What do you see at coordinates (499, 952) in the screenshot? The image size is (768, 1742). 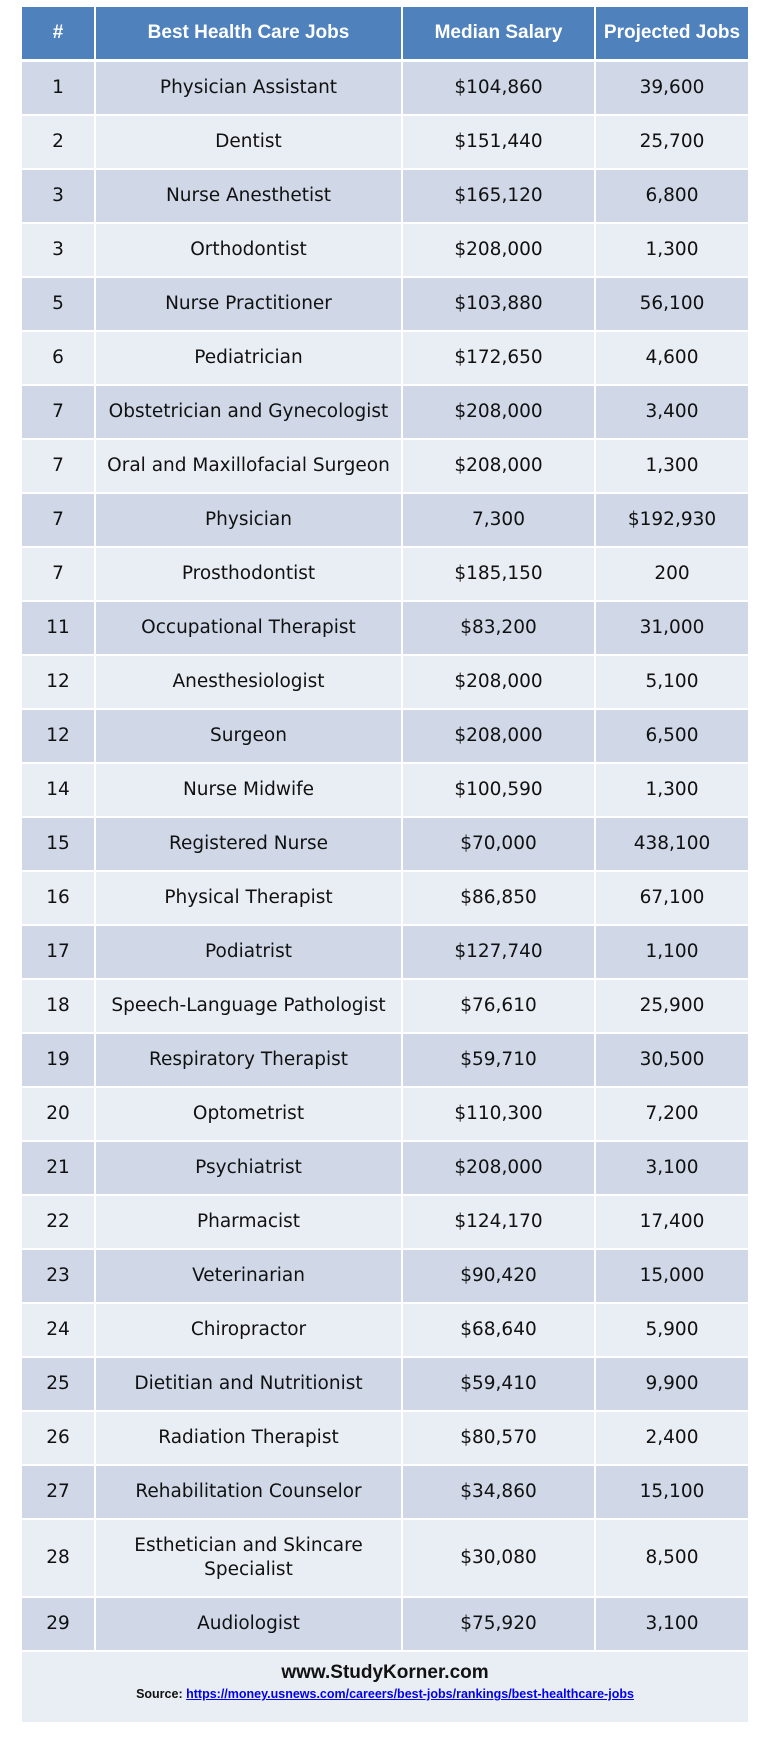 I see `salary-cell: $127,740` at bounding box center [499, 952].